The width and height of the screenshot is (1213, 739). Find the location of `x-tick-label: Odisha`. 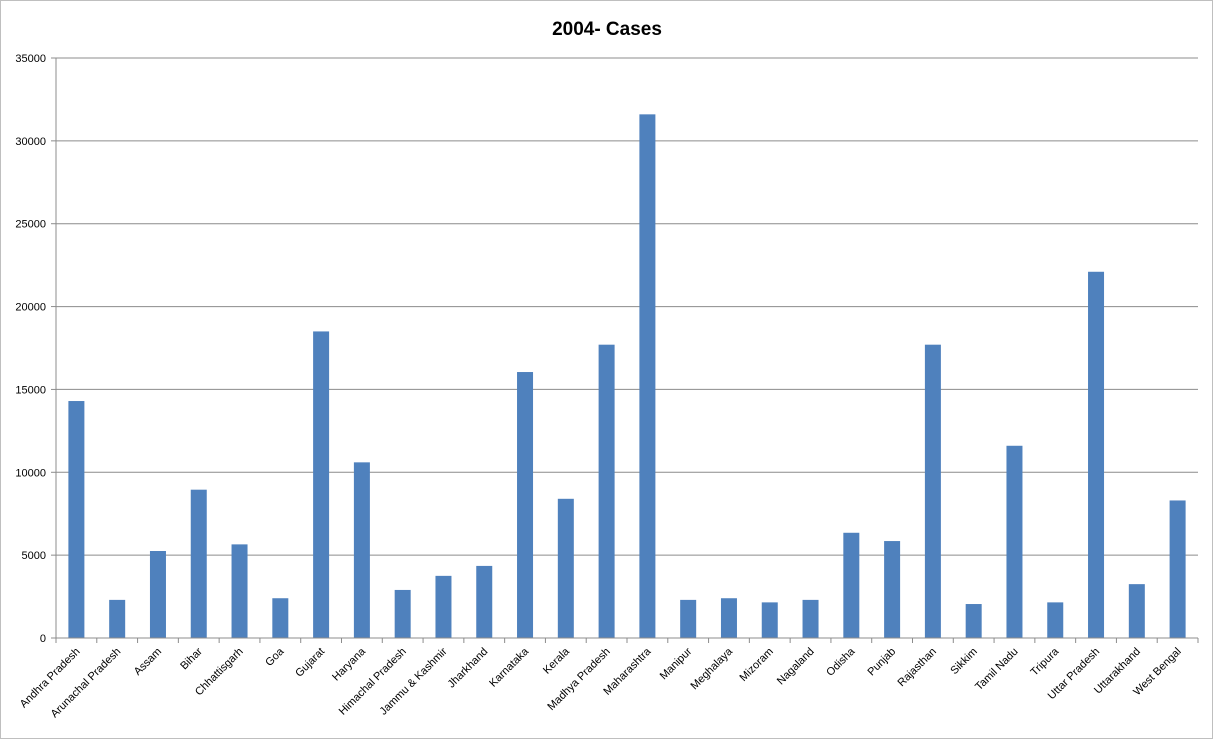

x-tick-label: Odisha is located at coordinates (841, 662).